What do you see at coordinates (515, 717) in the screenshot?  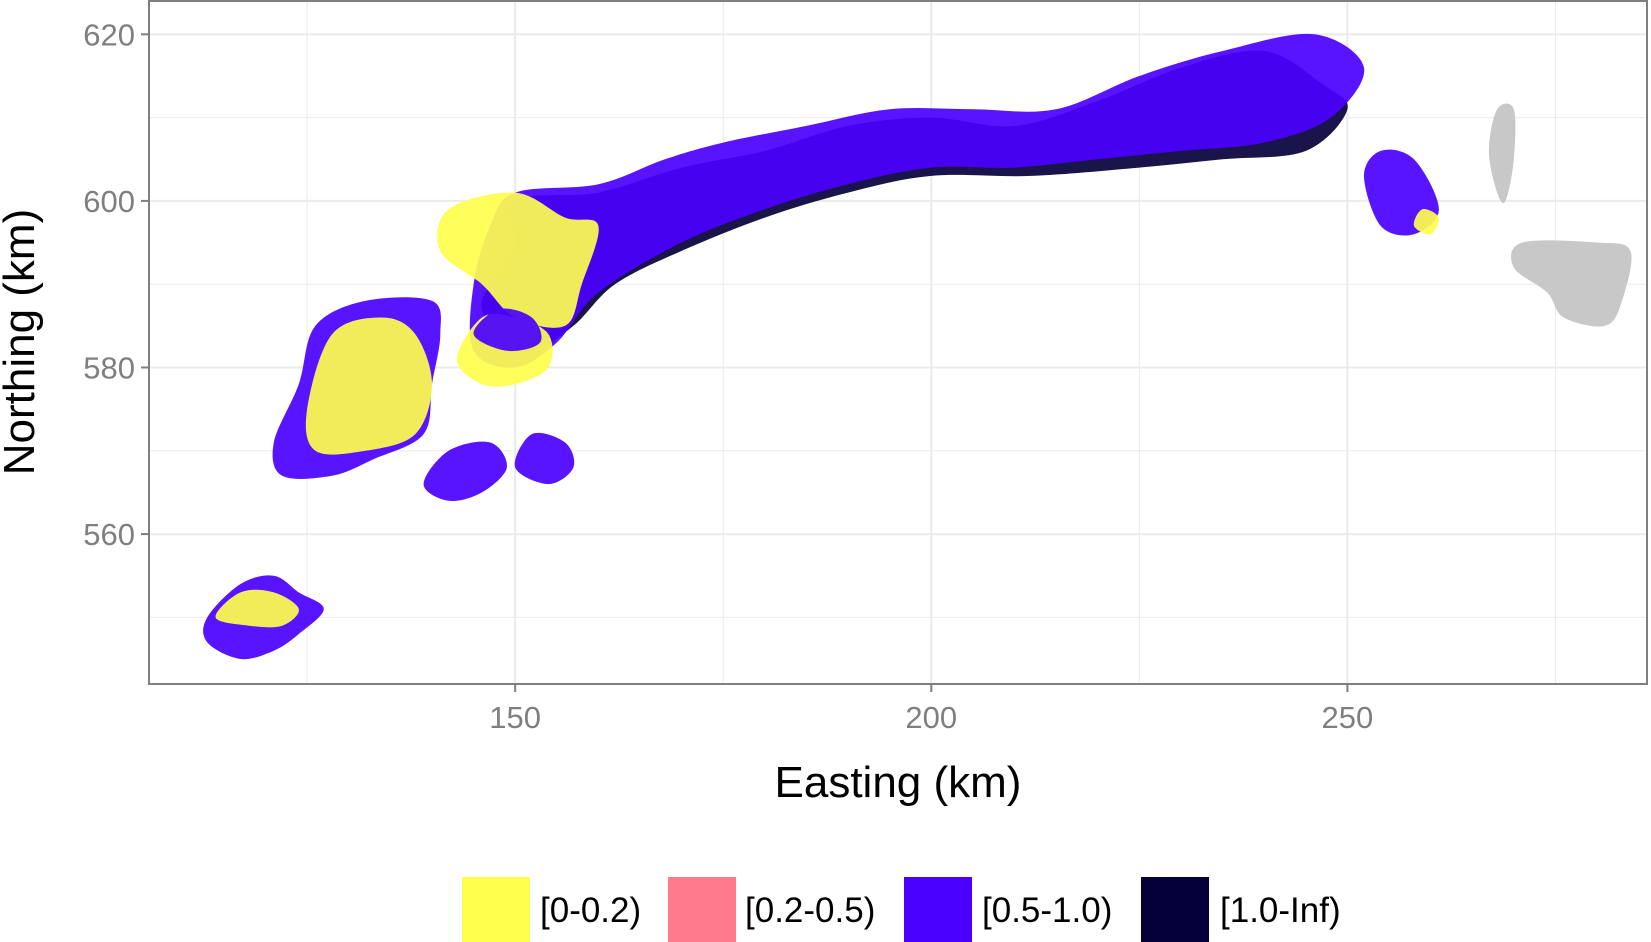 I see `x-tick-label: 150` at bounding box center [515, 717].